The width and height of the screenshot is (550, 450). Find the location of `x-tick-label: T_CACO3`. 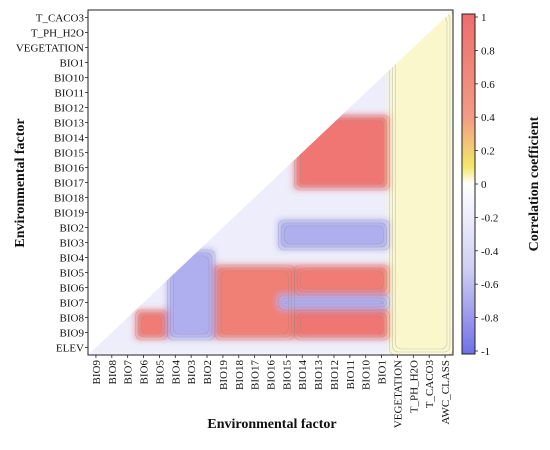

x-tick-label: T_CACO3 is located at coordinates (430, 384).